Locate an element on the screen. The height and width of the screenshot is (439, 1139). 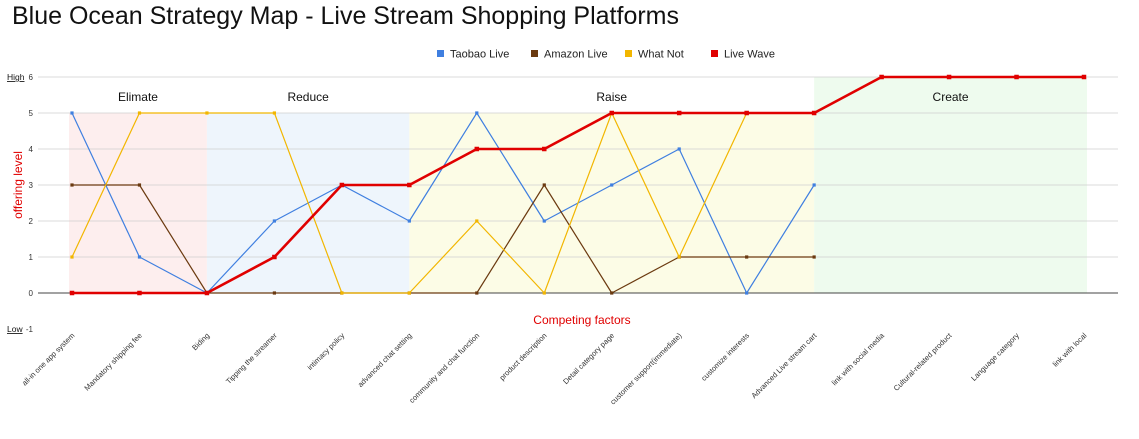
y-axis-title: offering level is located at coordinates (18, 185).